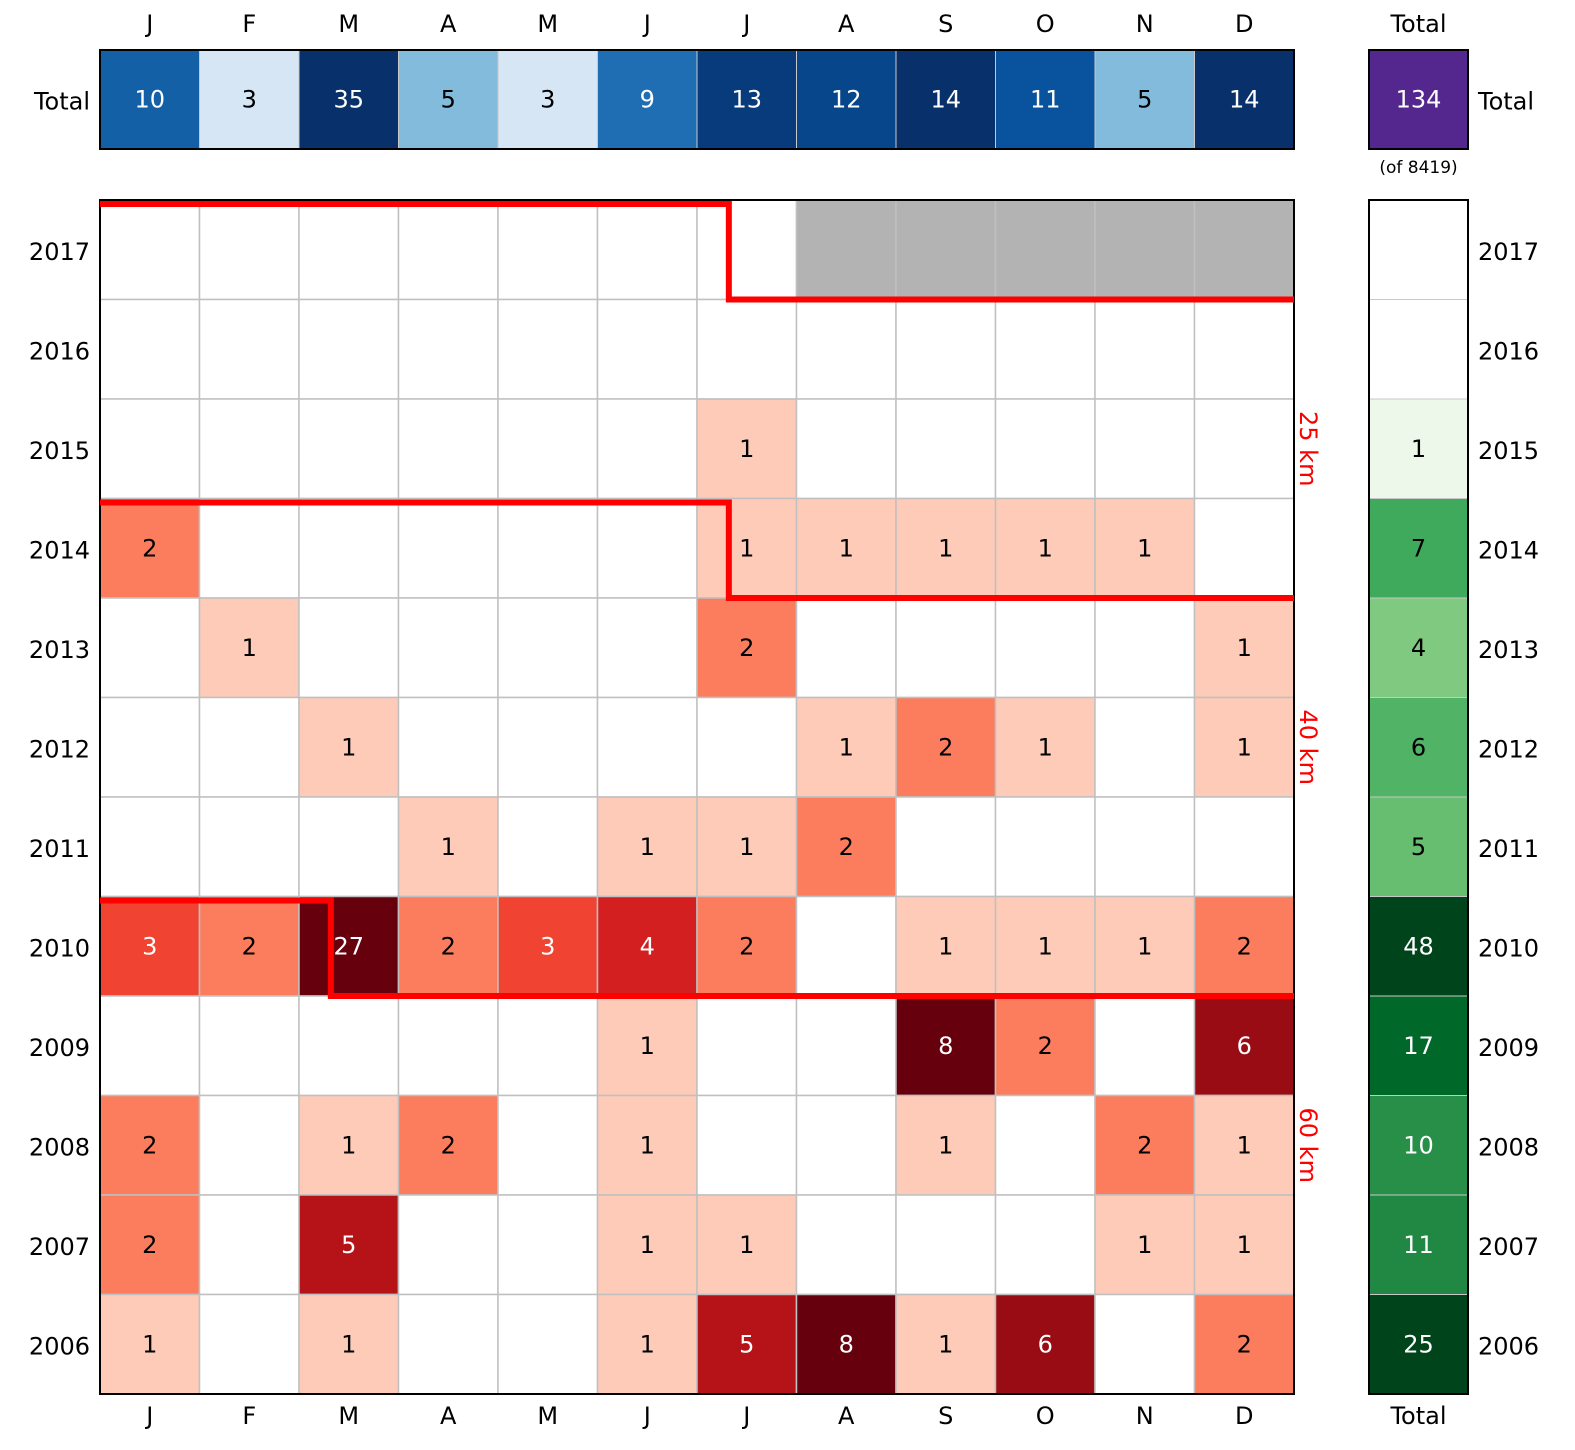  I want to click on year-label-right: 2012, so click(1508, 749).